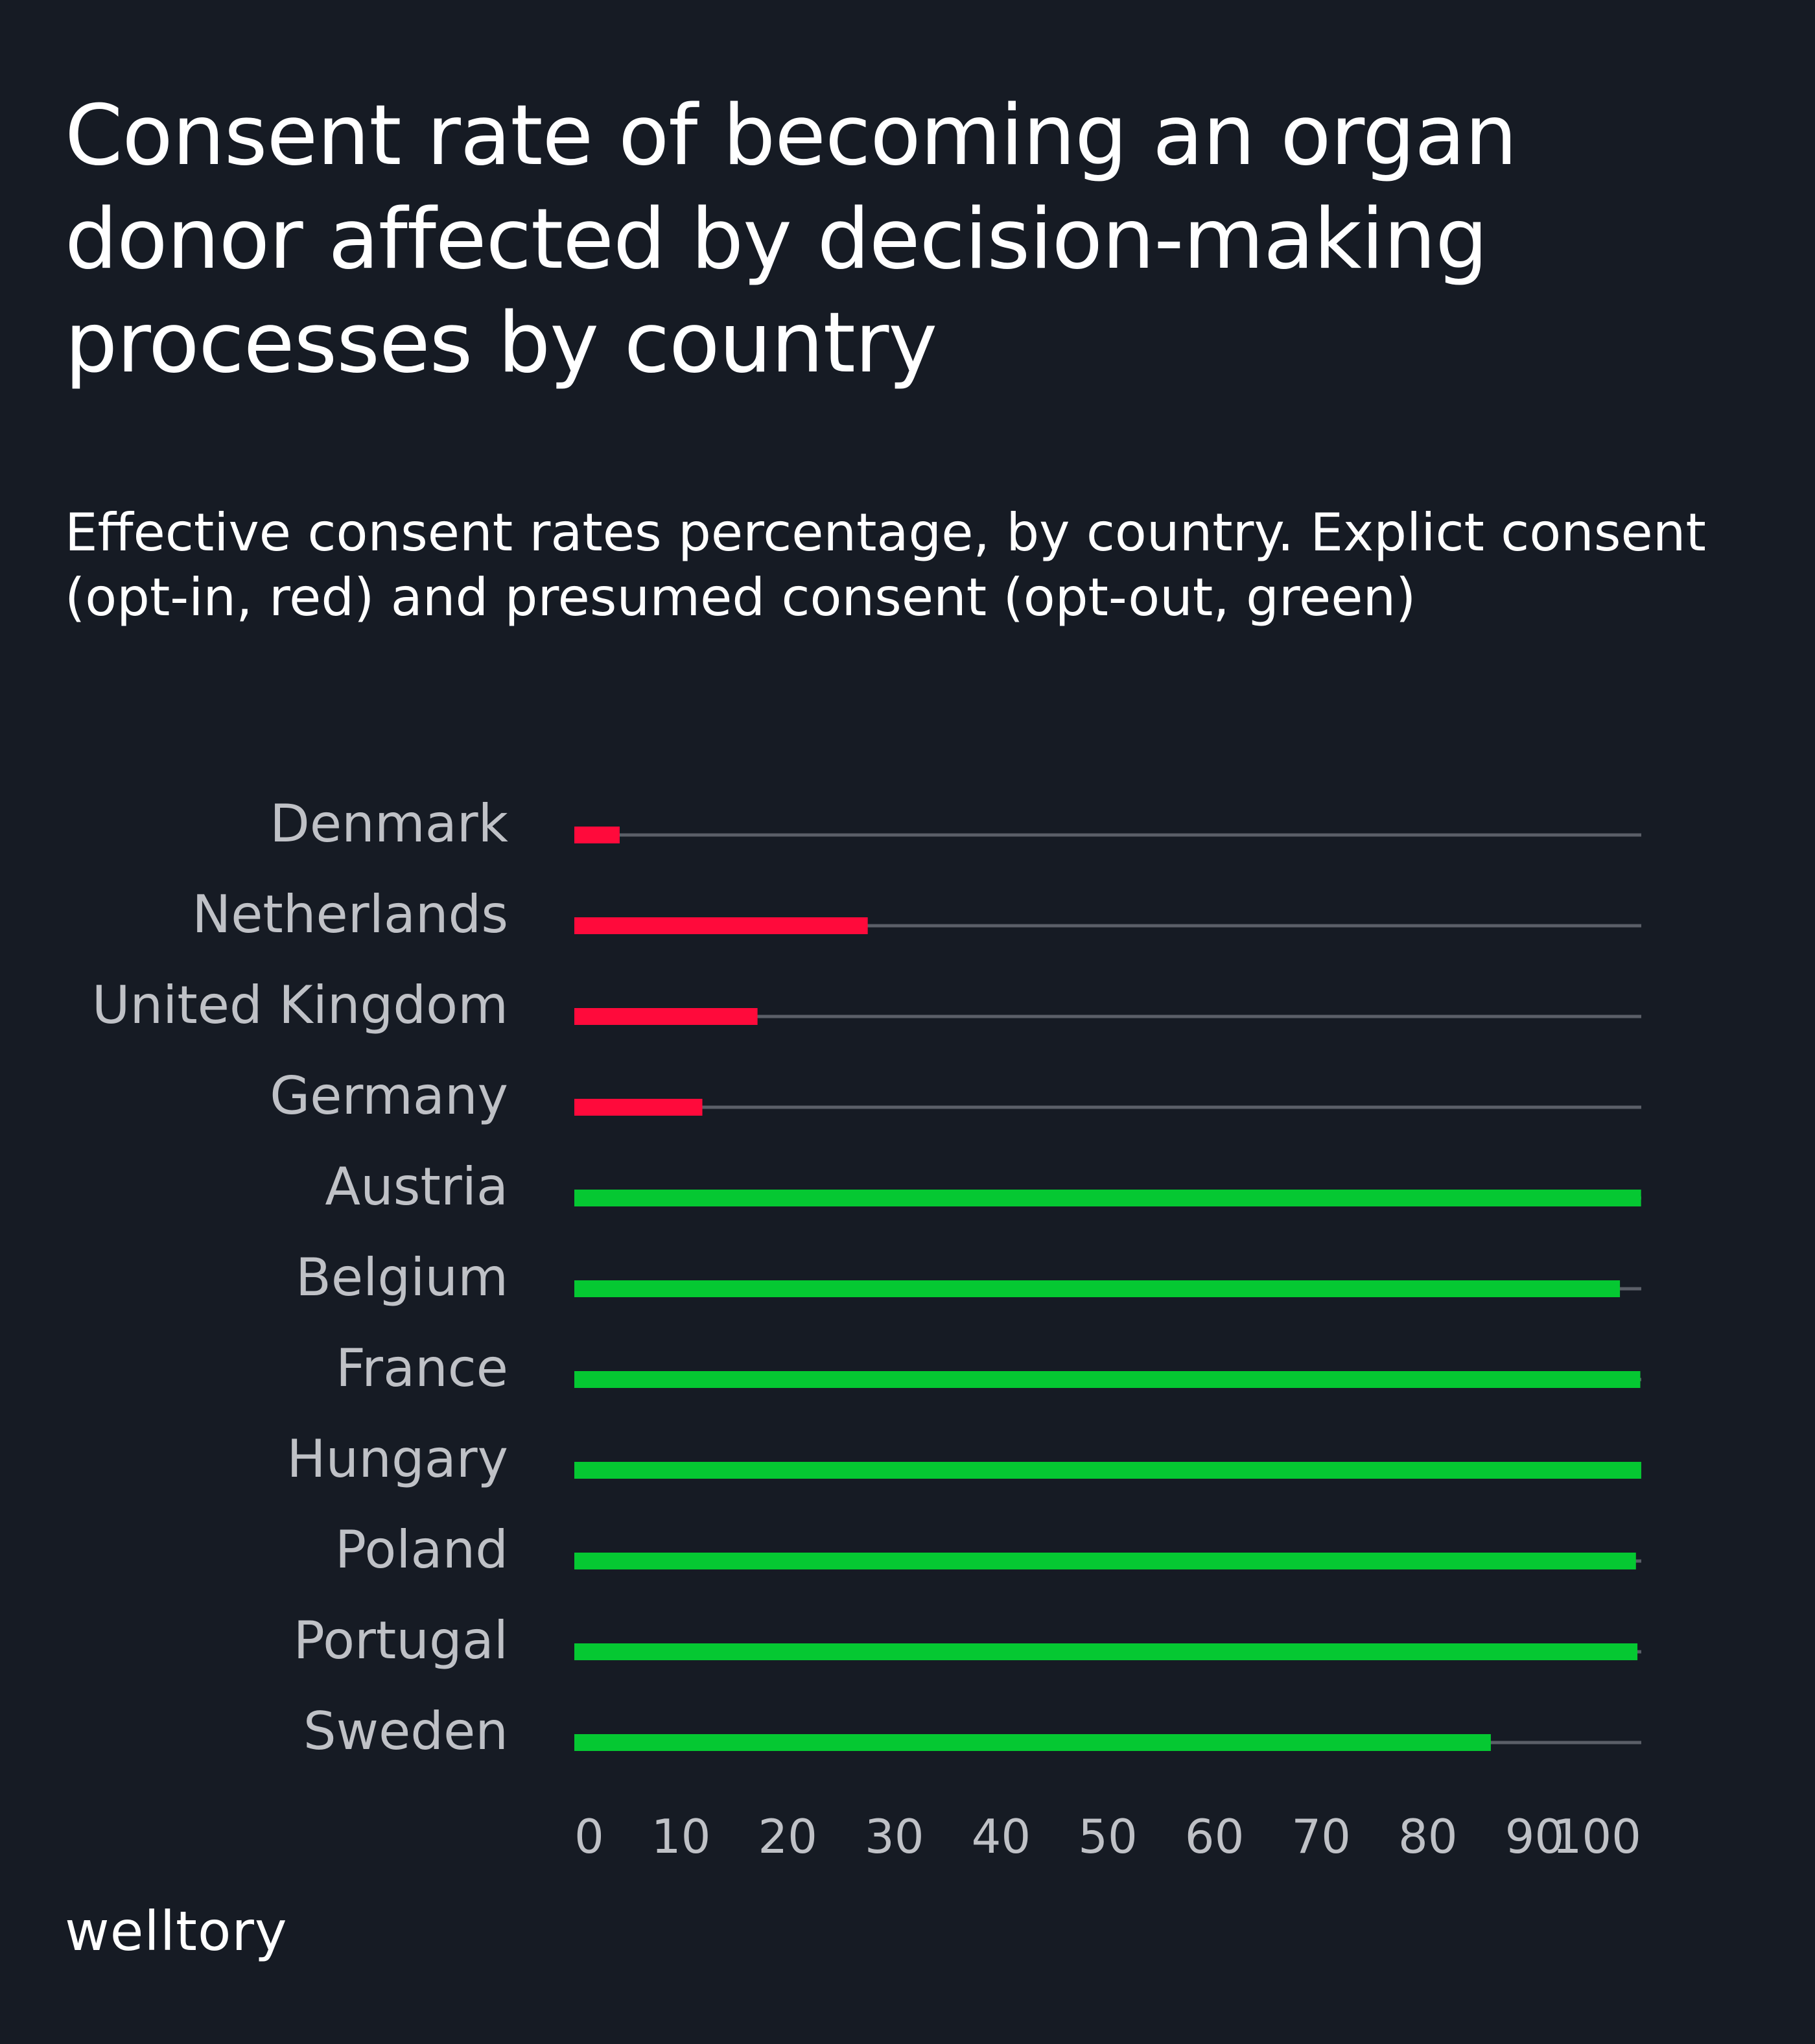  I want to click on welltory-logo: welltory, so click(177, 1931).